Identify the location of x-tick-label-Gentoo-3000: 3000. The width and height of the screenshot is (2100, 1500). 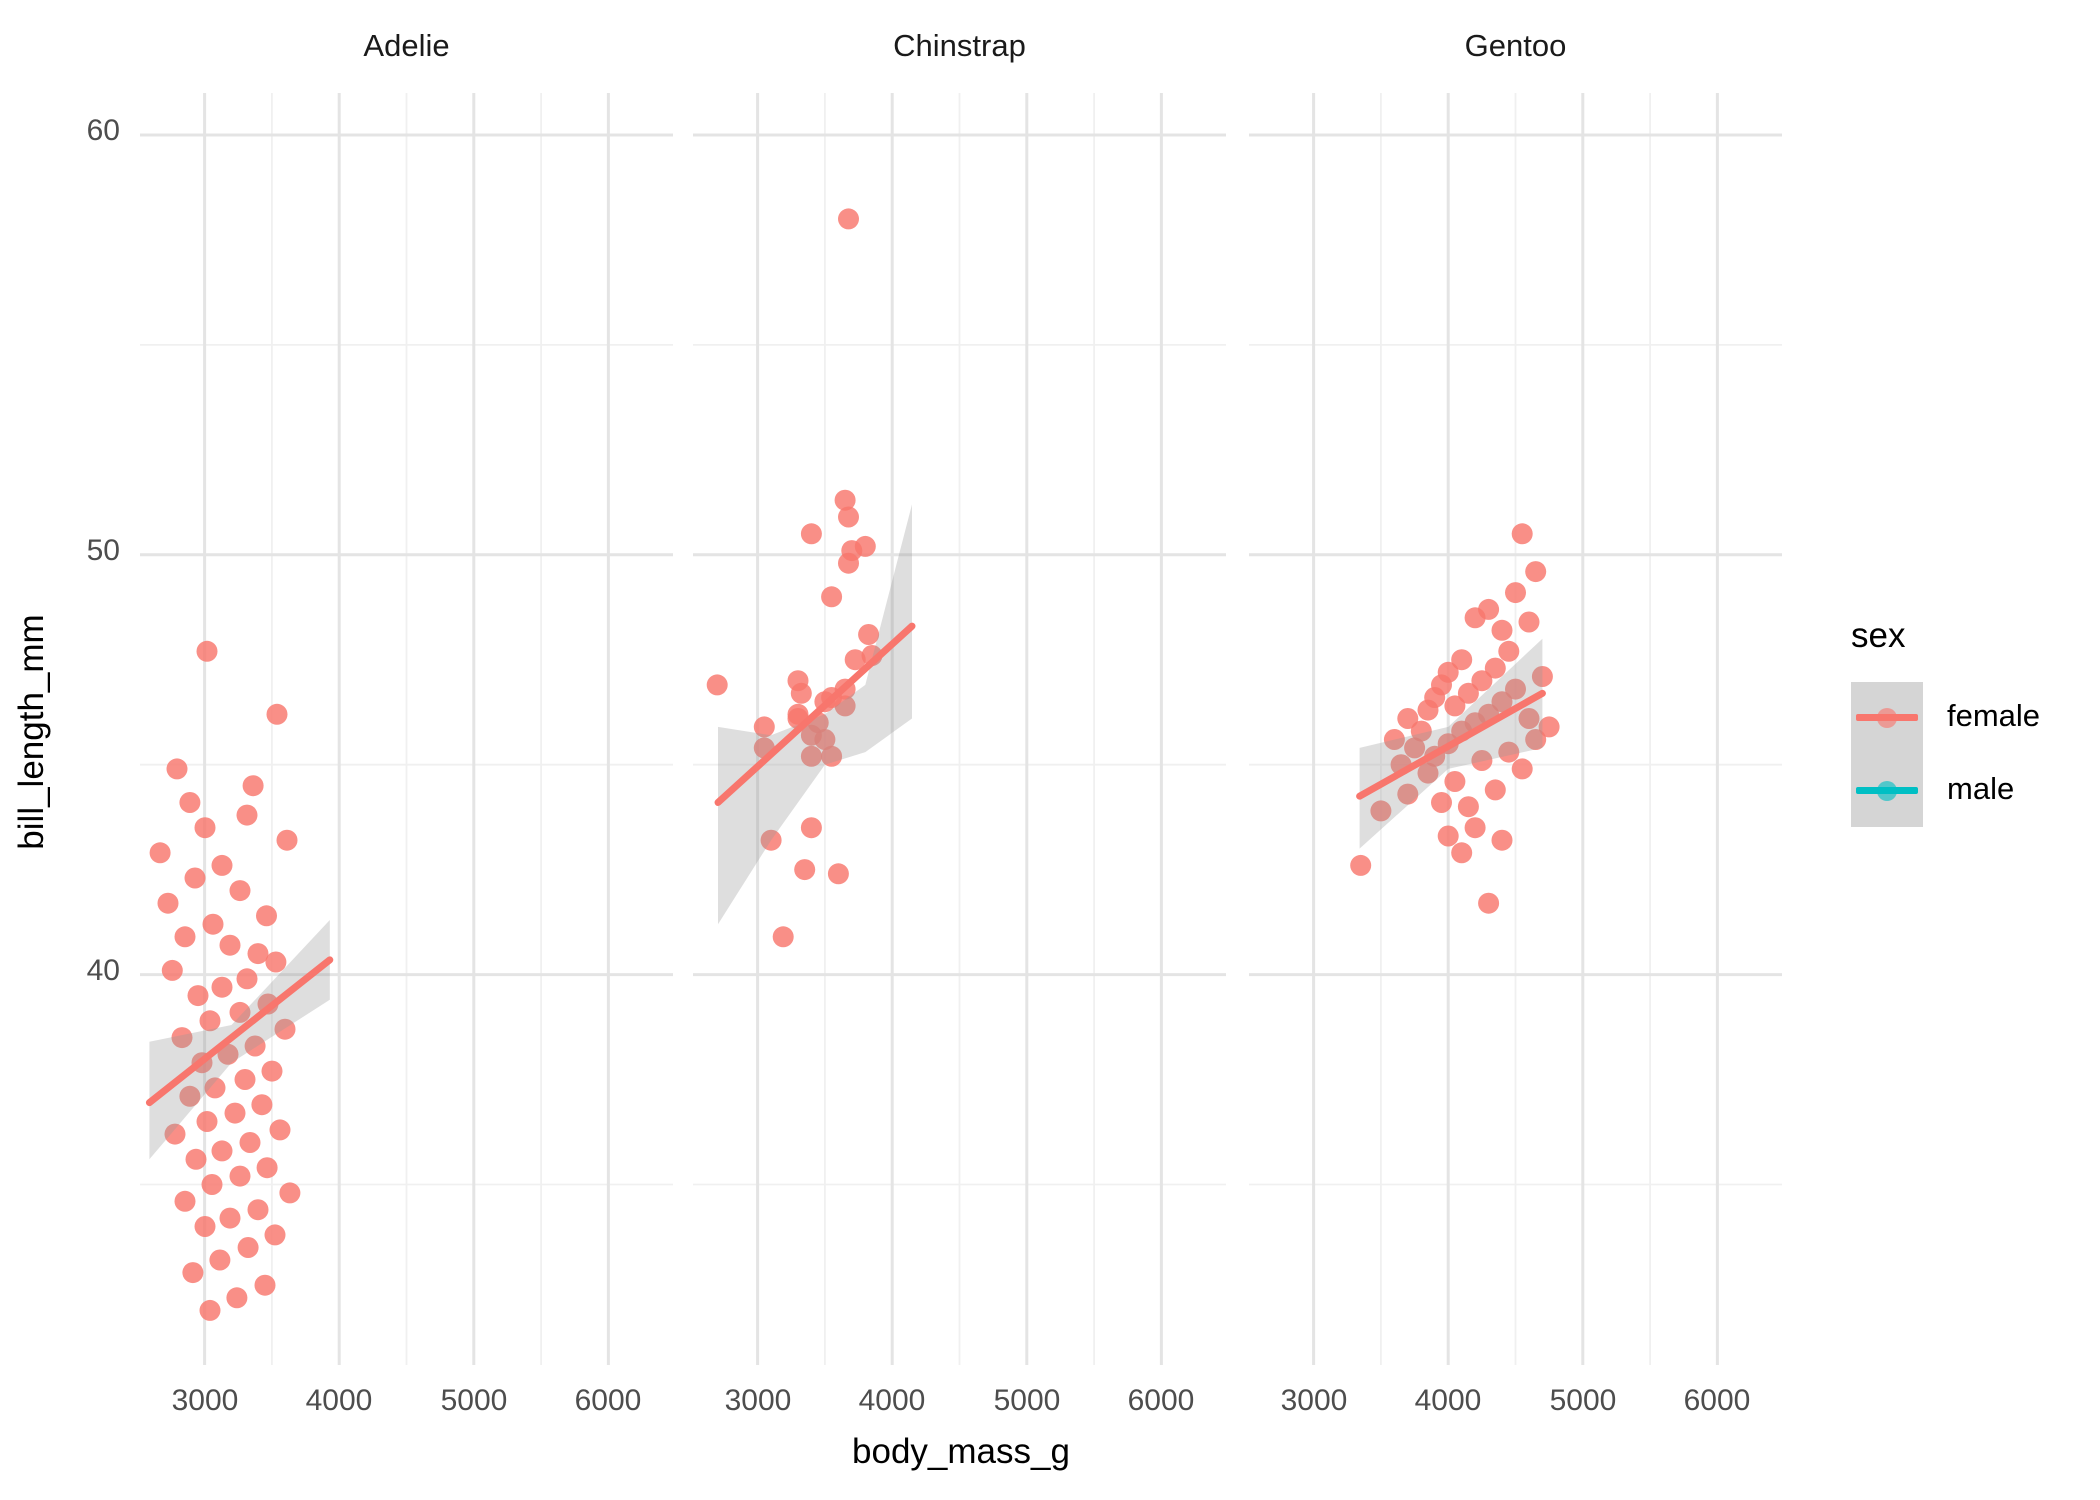
(1314, 1400).